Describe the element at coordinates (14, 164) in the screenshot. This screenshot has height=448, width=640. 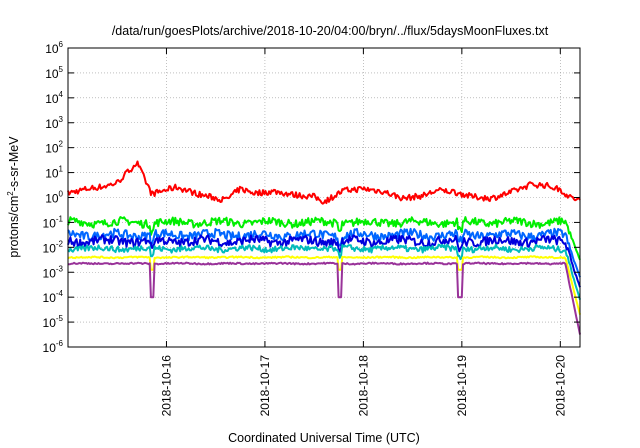
I see `y-axis-label-rest: -s-sr-MeV` at that location.